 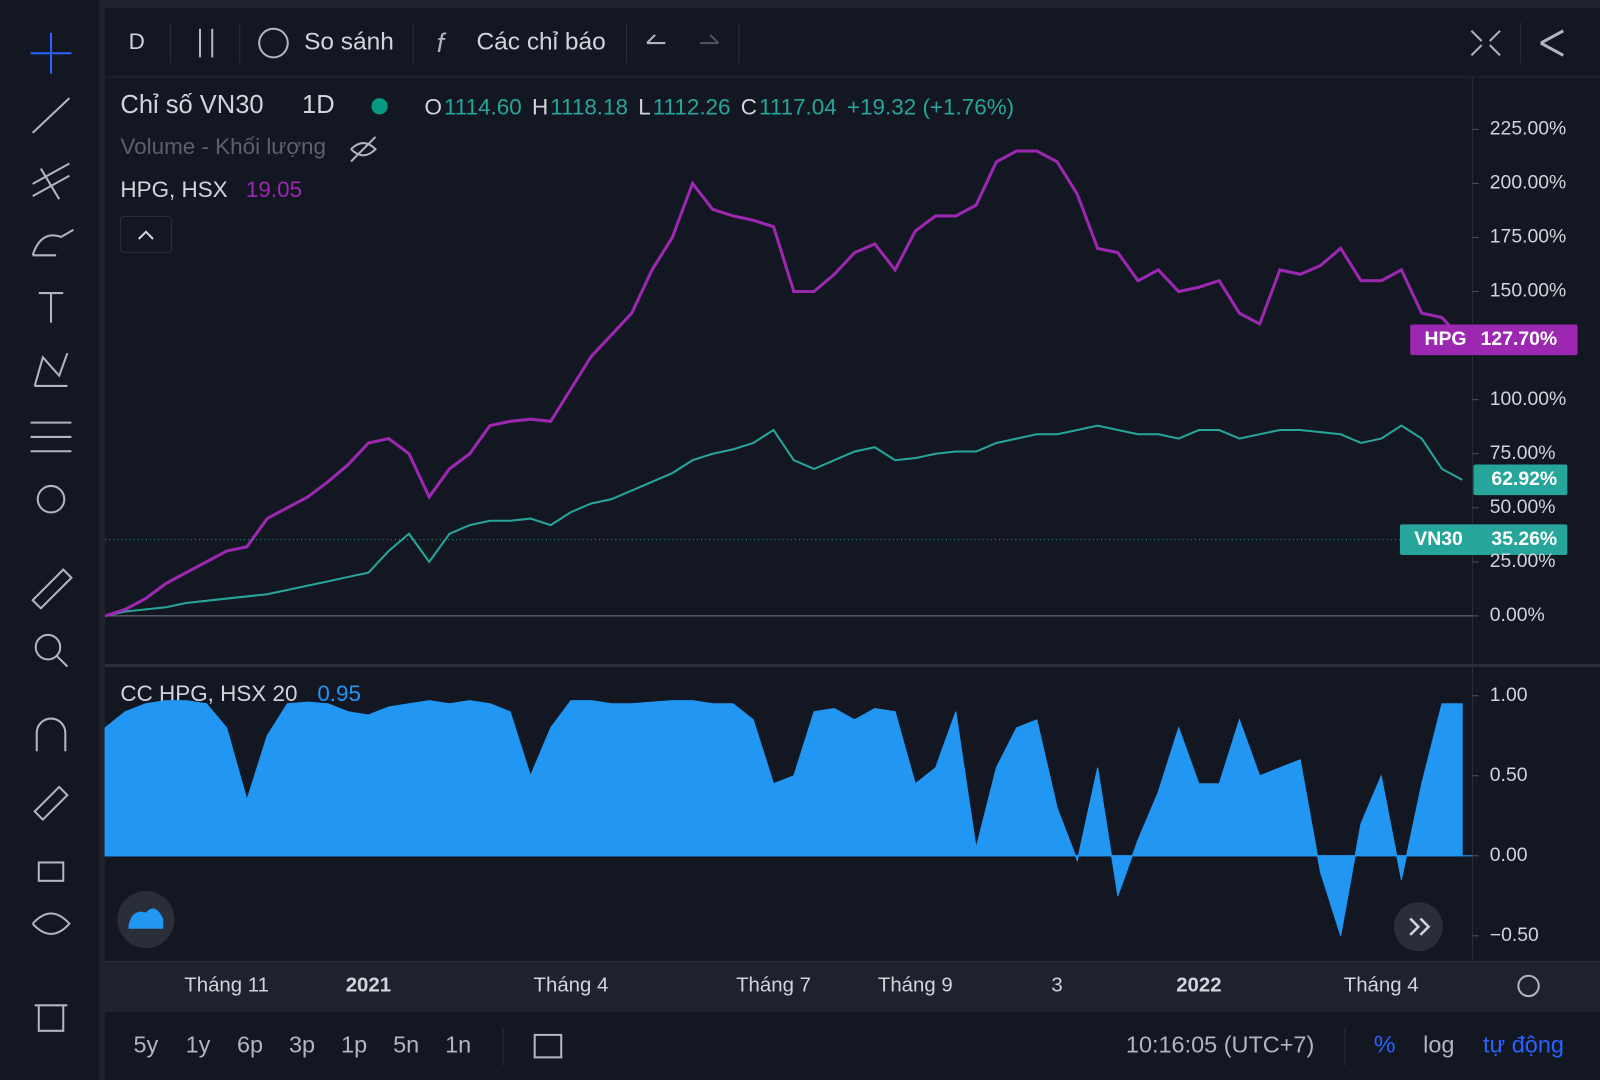 I want to click on y-tick-label: 175.00%, so click(x=1528, y=237).